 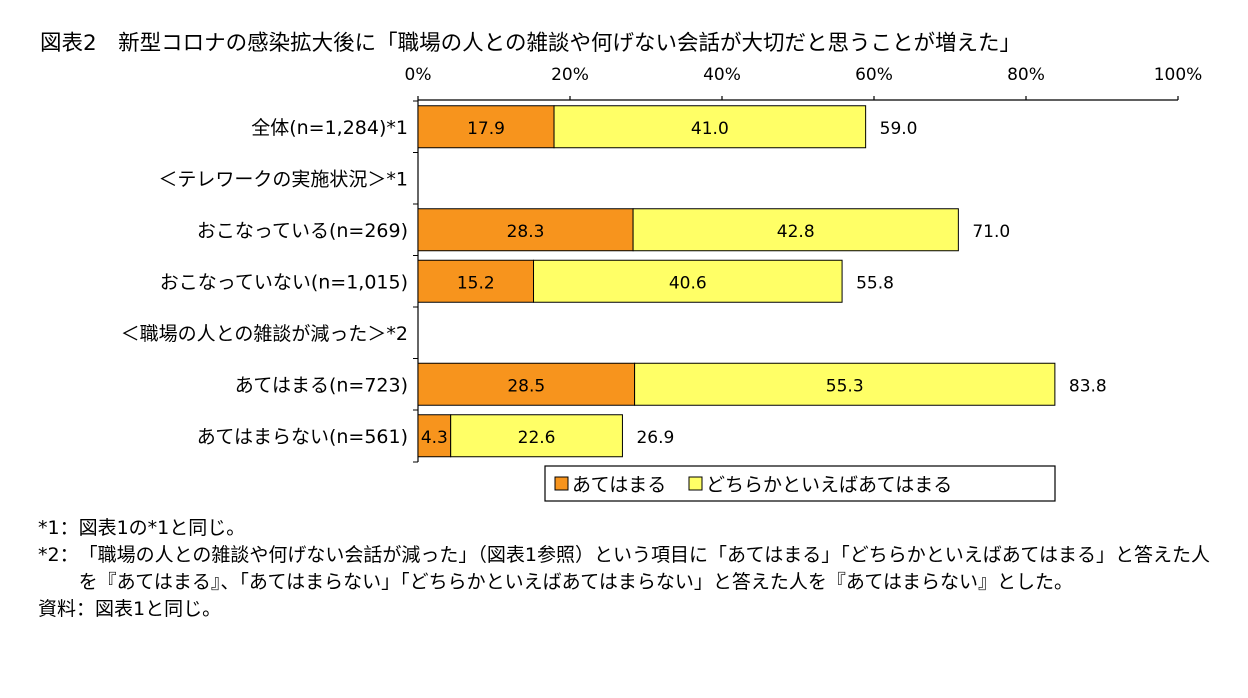 I want to click on data-label: 22.6, so click(x=537, y=438).